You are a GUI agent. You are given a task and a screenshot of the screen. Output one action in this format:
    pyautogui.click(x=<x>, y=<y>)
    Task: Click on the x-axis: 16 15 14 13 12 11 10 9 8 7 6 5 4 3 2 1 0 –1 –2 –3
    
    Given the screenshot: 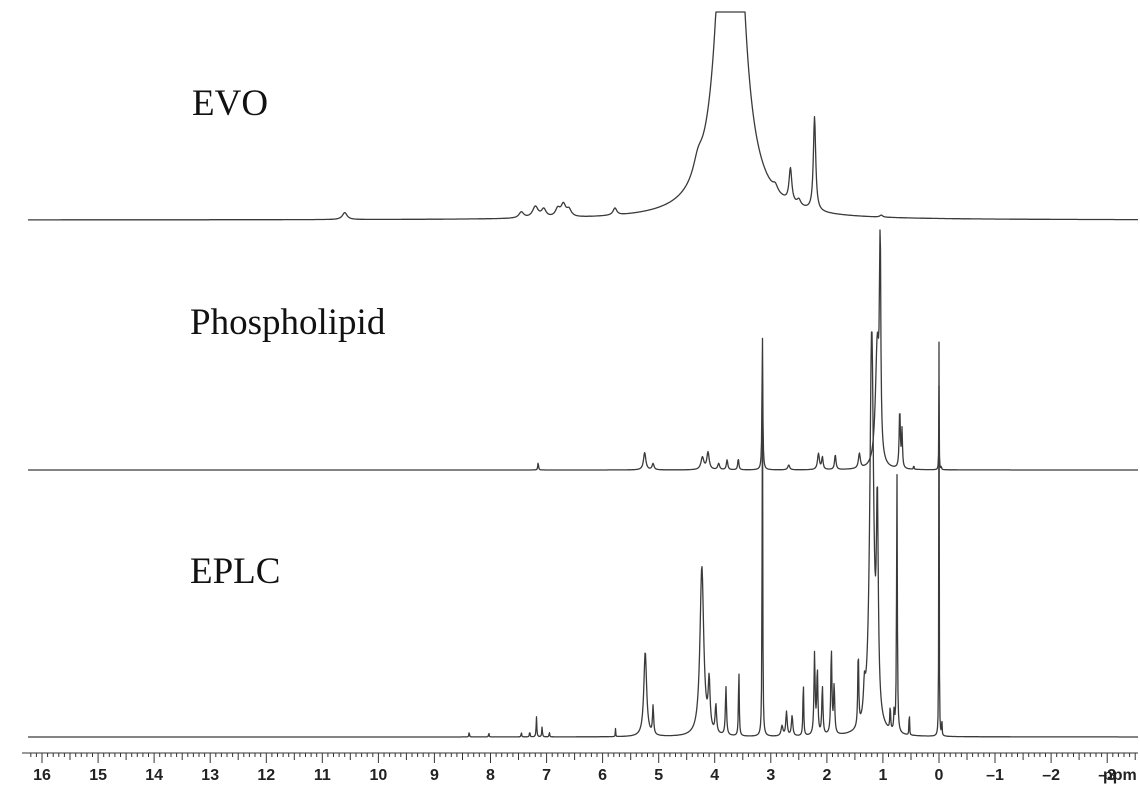 What is the action you would take?
    pyautogui.click(x=580, y=768)
    